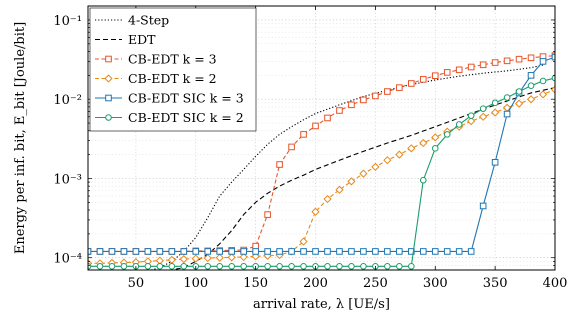  What do you see at coordinates (172, 78) in the screenshot?
I see `legend-label: CB-EDT k = 2` at bounding box center [172, 78].